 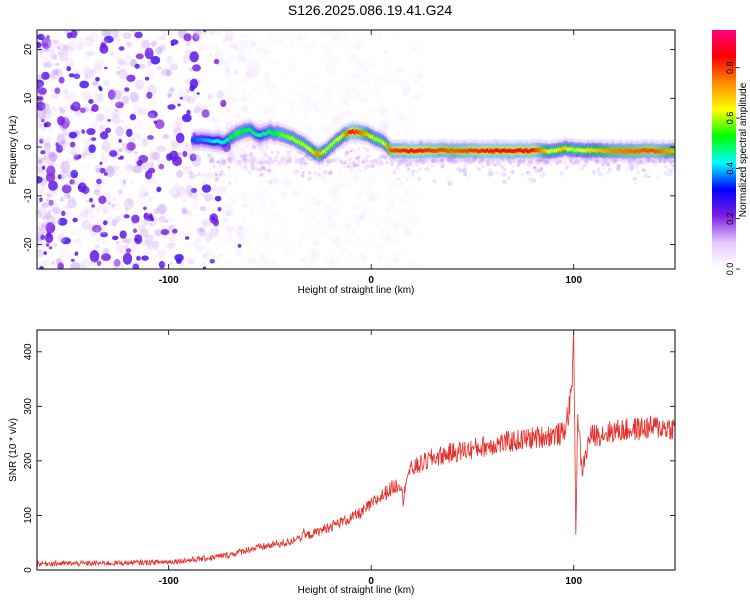 I want to click on y-tick-label: 300, so click(x=28, y=406).